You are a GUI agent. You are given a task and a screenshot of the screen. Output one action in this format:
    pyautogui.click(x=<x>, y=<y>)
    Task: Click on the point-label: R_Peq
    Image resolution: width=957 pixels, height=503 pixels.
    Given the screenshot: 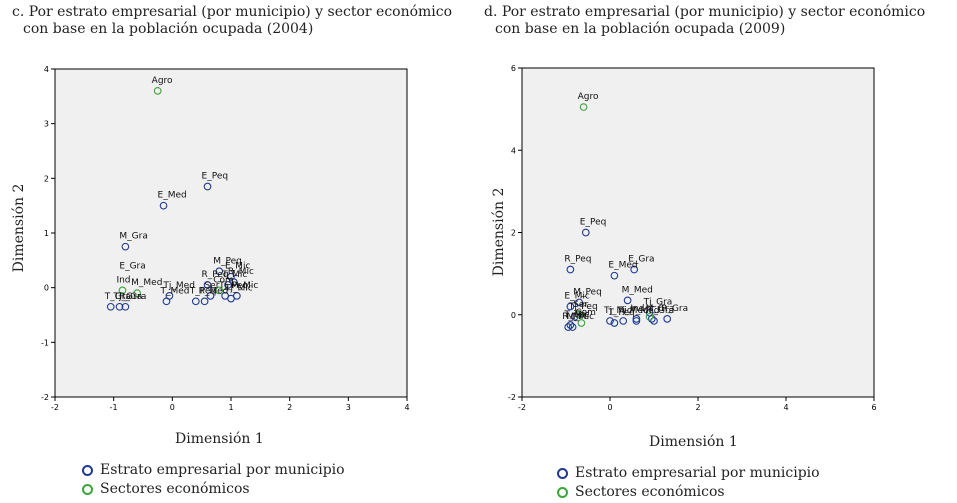 What is the action you would take?
    pyautogui.click(x=577, y=260)
    